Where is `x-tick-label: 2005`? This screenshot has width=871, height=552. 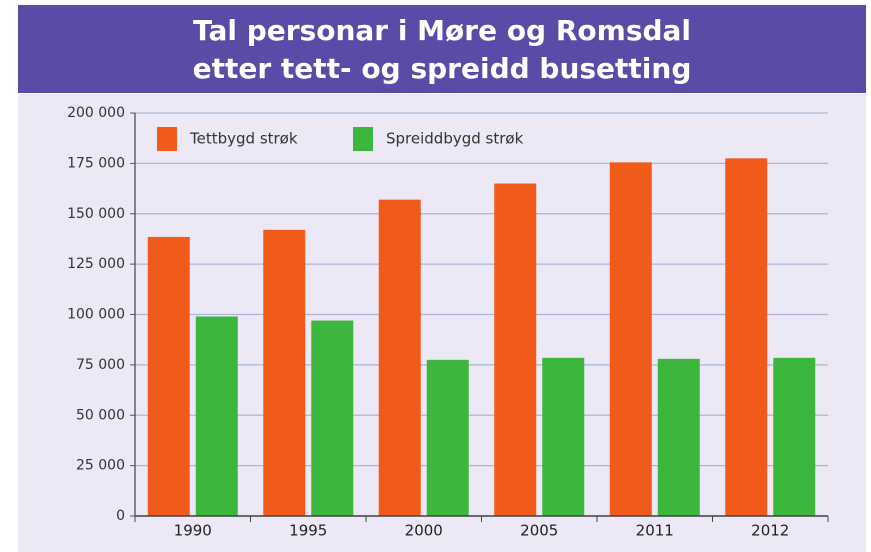 x-tick-label: 2005 is located at coordinates (539, 531).